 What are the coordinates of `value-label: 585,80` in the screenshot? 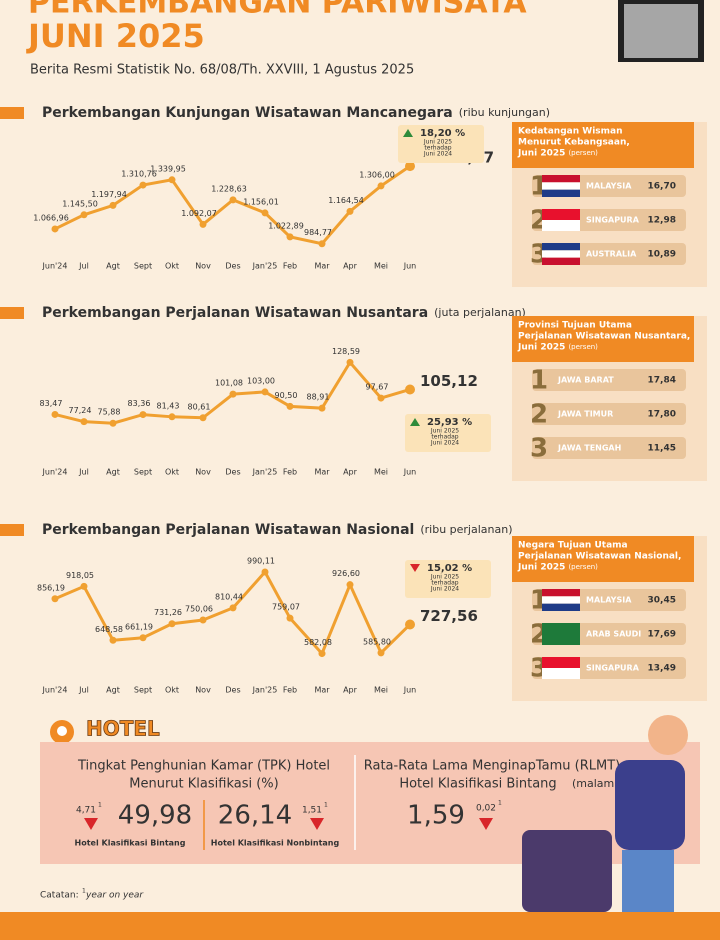 It's located at (377, 641).